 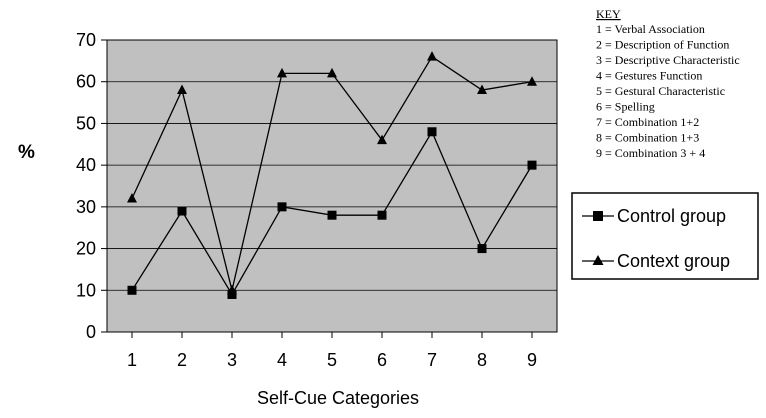 I want to click on x-tick-label: 3, so click(x=232, y=360).